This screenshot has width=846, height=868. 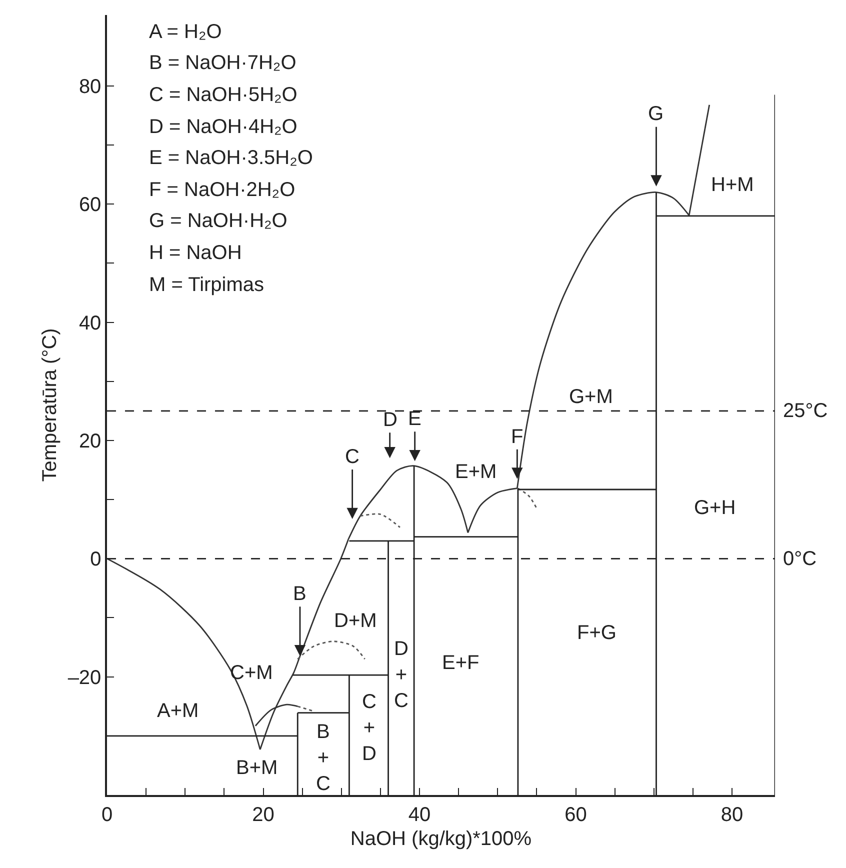 I want to click on ref-line-label: 0°C, so click(x=800, y=559).